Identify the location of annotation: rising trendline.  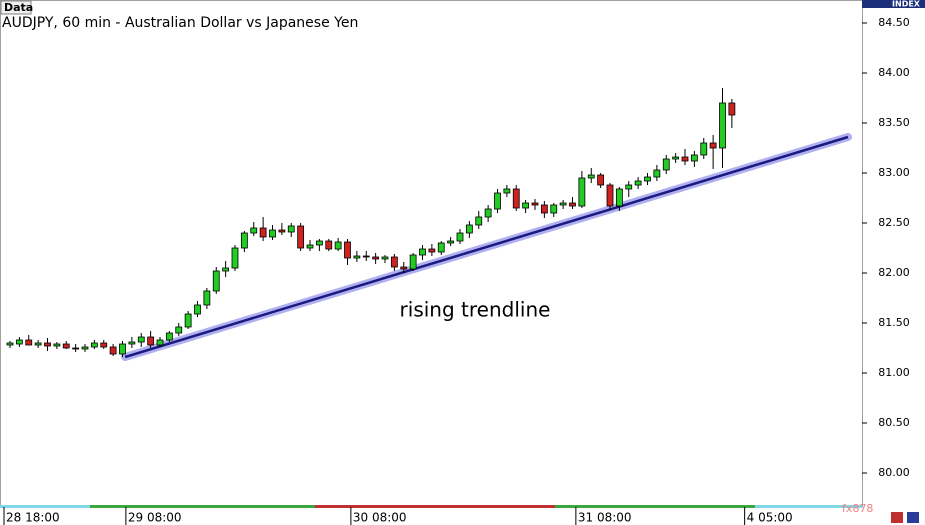
(475, 310).